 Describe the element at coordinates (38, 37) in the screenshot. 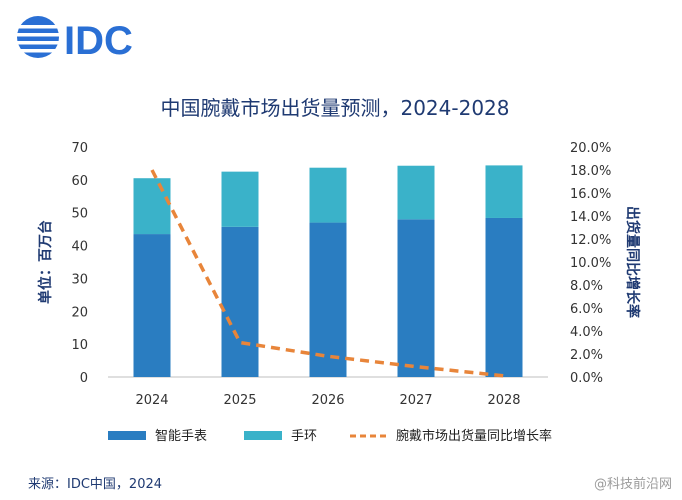

I see `globe-icon` at that location.